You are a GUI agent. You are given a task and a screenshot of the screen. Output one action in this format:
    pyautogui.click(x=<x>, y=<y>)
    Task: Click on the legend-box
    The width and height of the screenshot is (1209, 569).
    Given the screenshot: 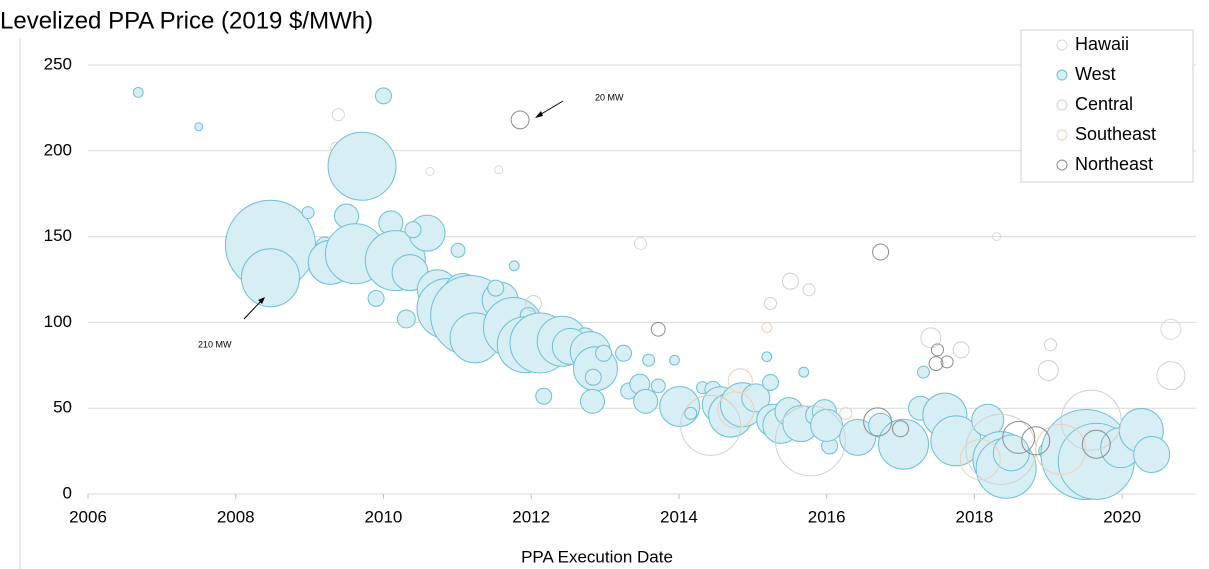 What is the action you would take?
    pyautogui.click(x=1107, y=106)
    